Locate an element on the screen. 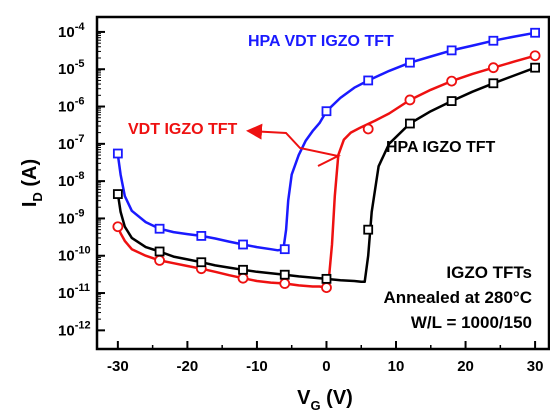  y-tick-label: 10⁻⁹ is located at coordinates (71, 217).